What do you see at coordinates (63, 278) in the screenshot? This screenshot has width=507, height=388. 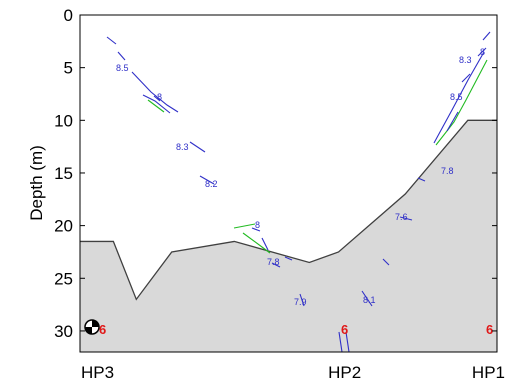 I see `y-tick-label: 25` at bounding box center [63, 278].